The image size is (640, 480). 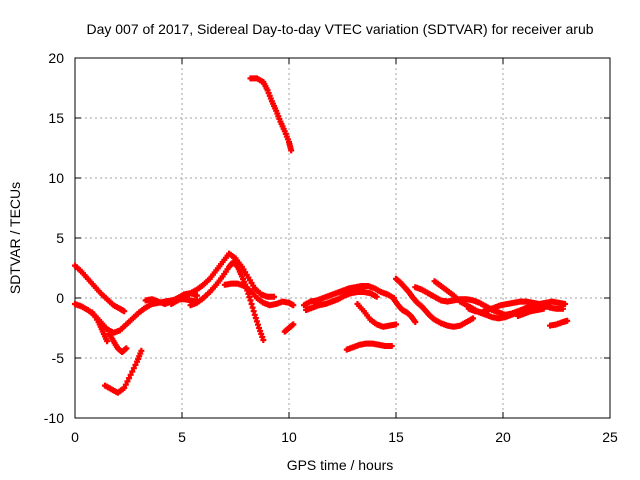 I want to click on x-tick-label: 10, so click(x=289, y=437).